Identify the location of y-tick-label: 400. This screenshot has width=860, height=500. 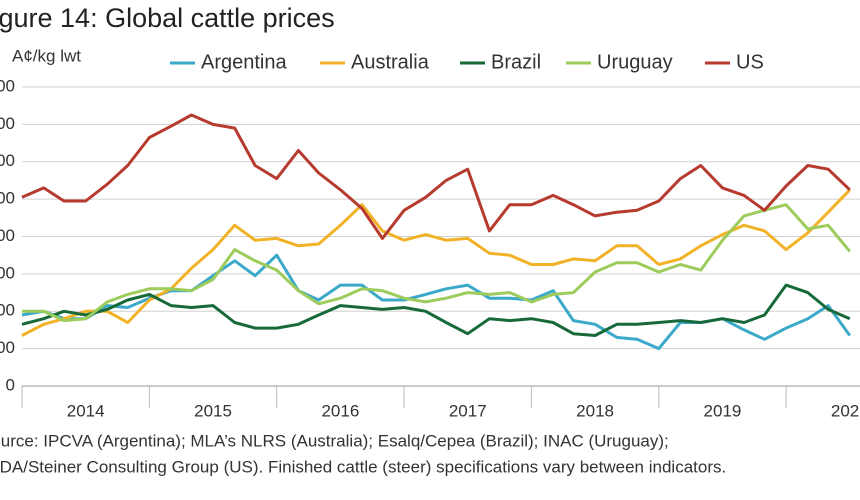
(7, 235).